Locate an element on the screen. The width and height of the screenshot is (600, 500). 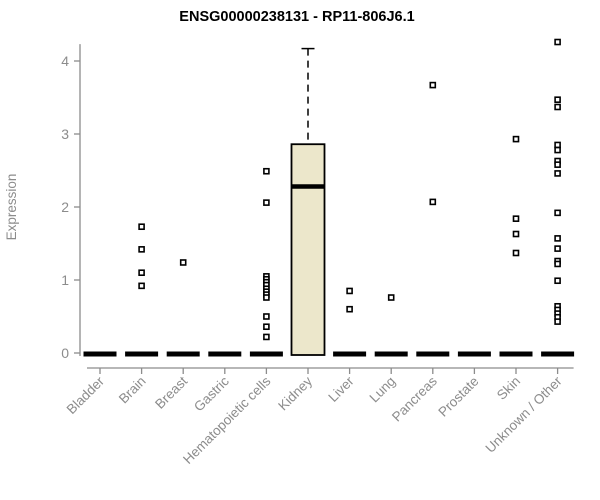
x-tick-label-breast: Breast is located at coordinates (171, 392).